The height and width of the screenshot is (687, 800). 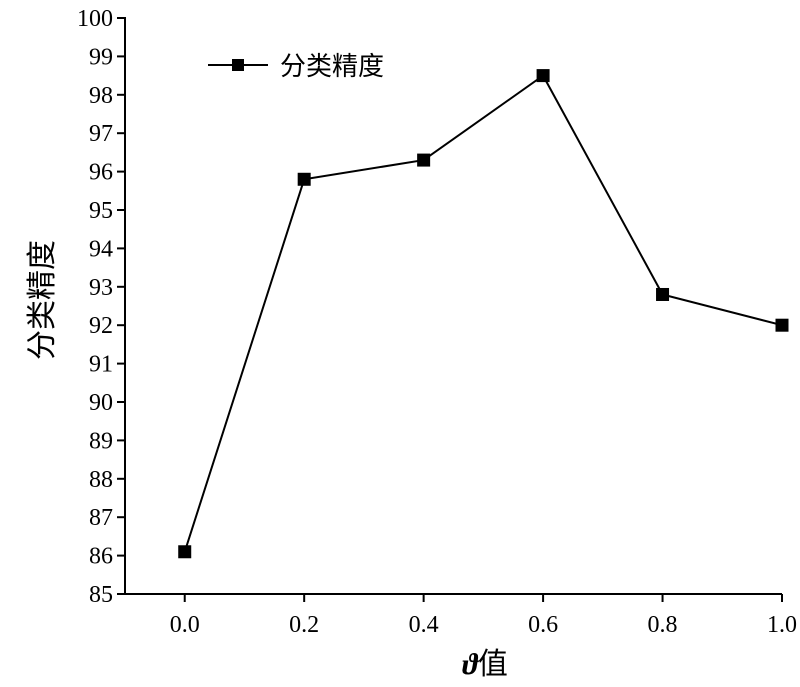 What do you see at coordinates (101, 403) in the screenshot?
I see `y-tick-label: 90` at bounding box center [101, 403].